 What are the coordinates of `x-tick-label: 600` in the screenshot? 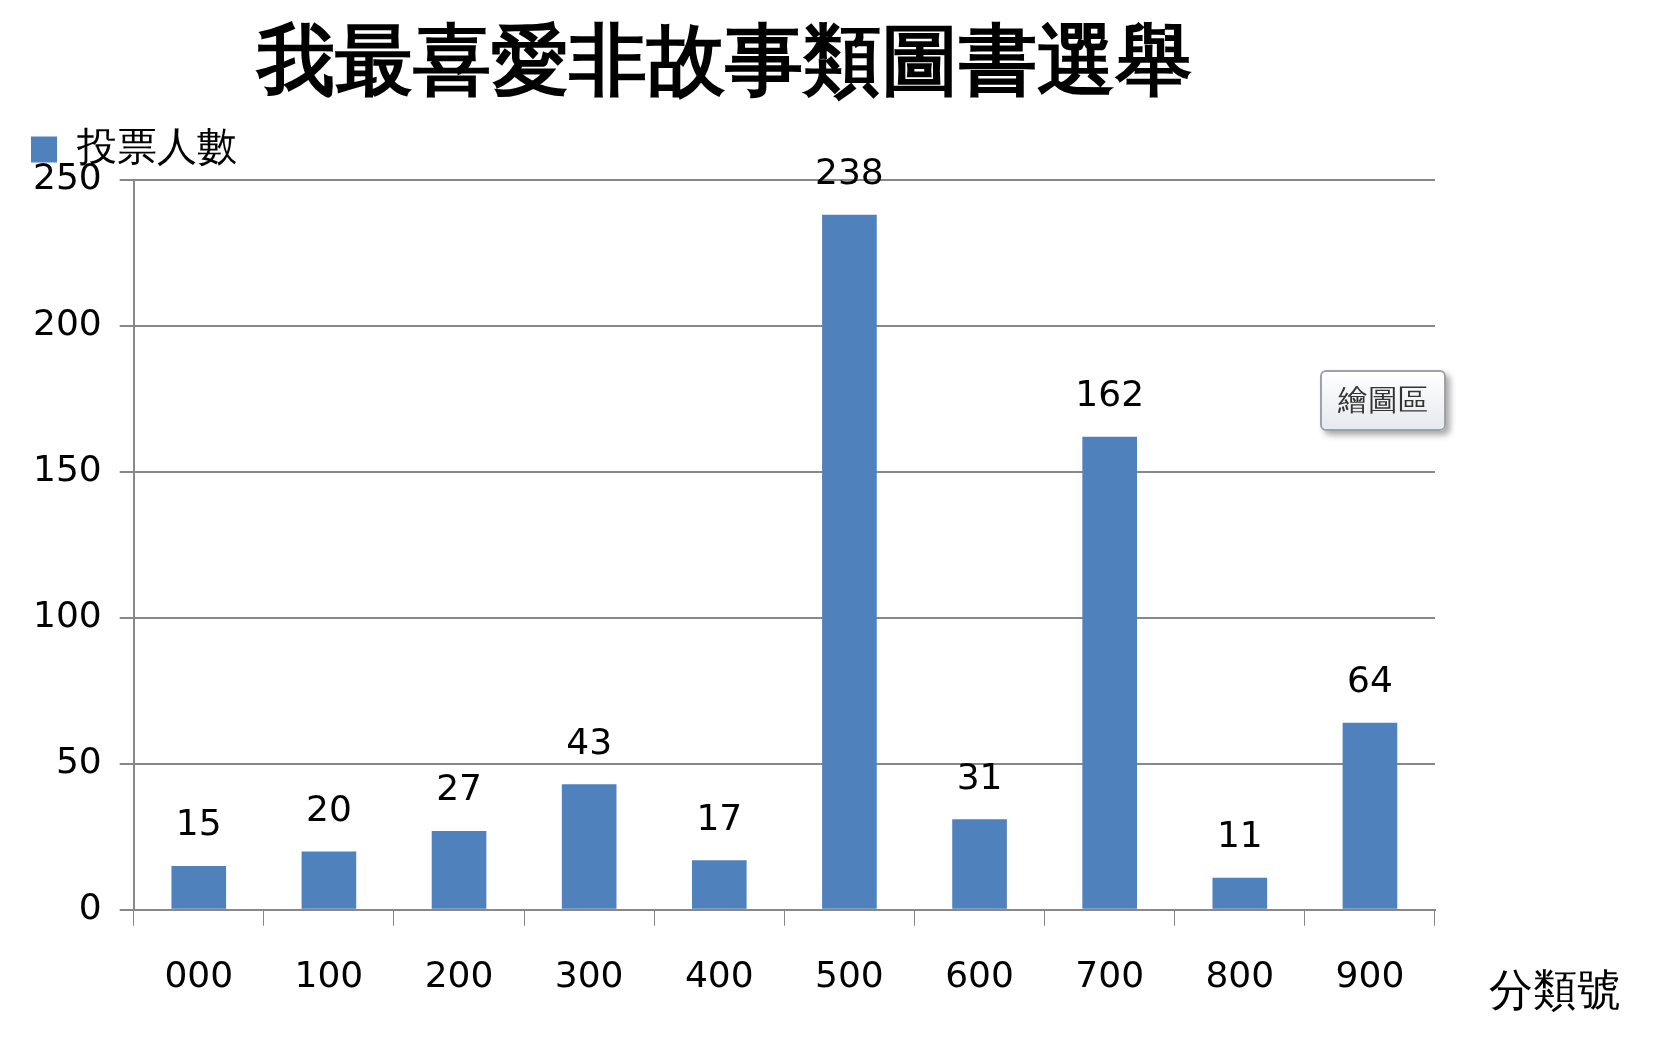 It's located at (979, 974).